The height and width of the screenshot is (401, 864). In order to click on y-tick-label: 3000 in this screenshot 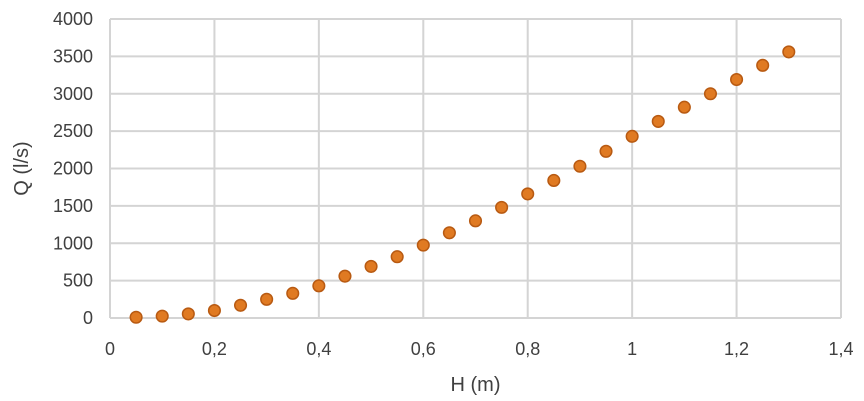, I will do `click(73, 94)`.